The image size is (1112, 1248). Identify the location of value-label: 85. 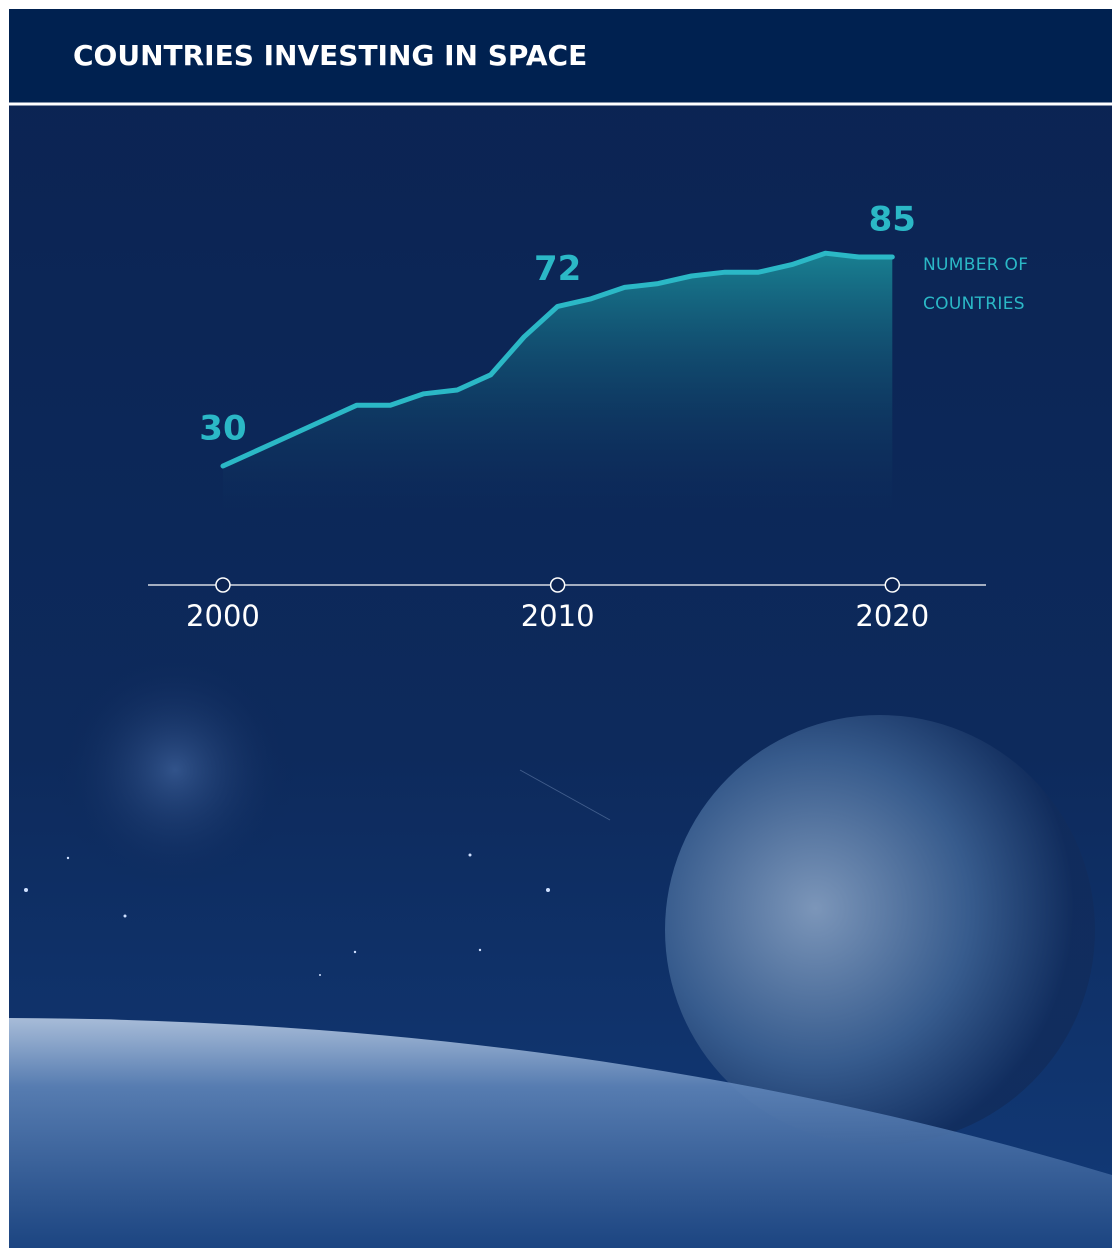
(892, 220).